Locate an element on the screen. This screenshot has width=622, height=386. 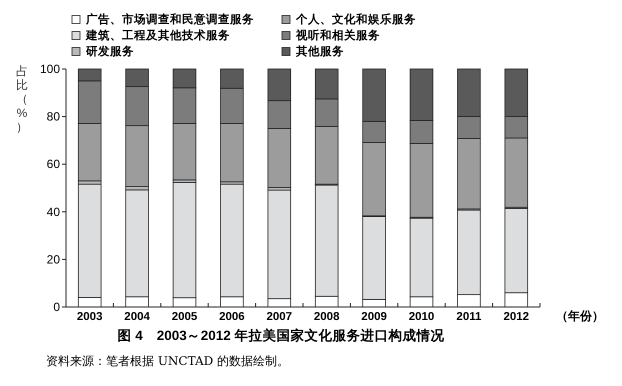
legend-label: 视听和相关服务 is located at coordinates (337, 35).